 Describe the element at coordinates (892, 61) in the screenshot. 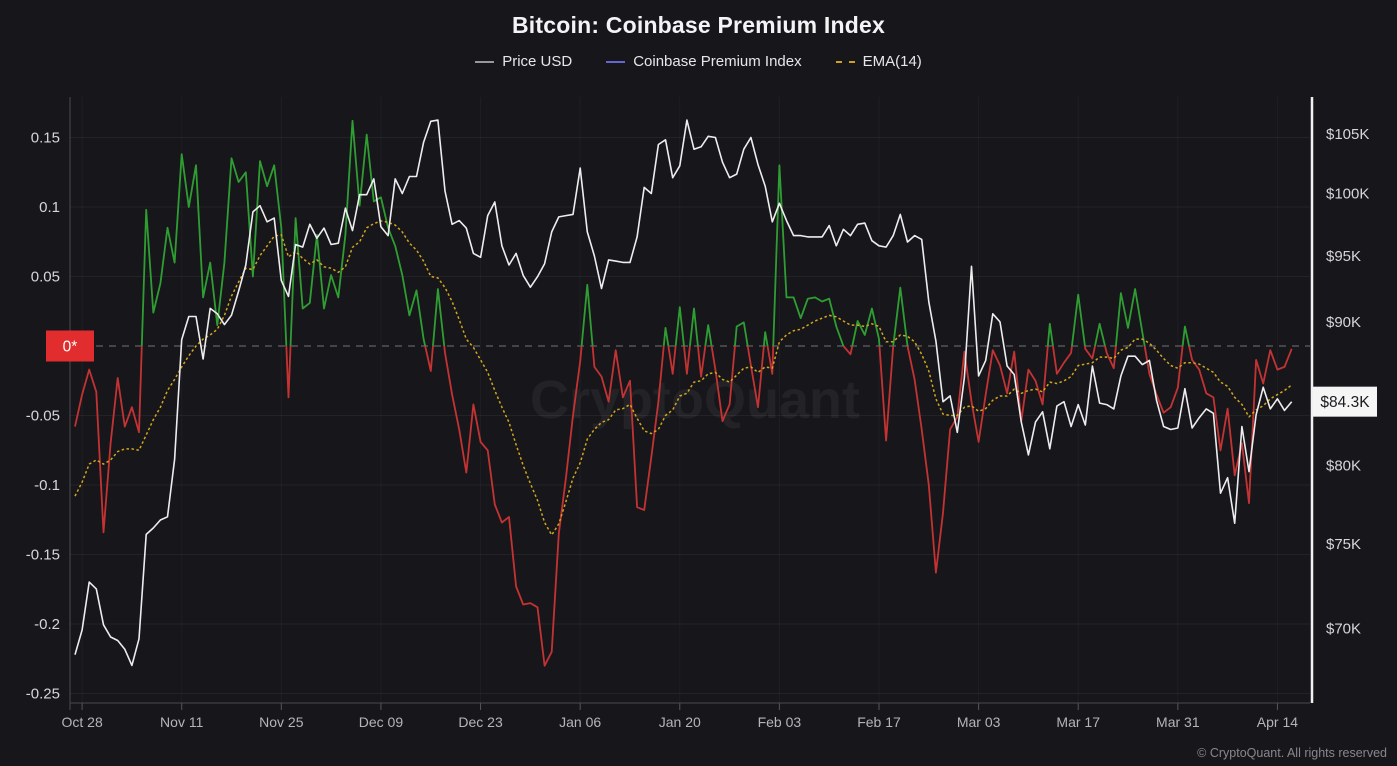

I see `legend-label: EMA(14)` at that location.